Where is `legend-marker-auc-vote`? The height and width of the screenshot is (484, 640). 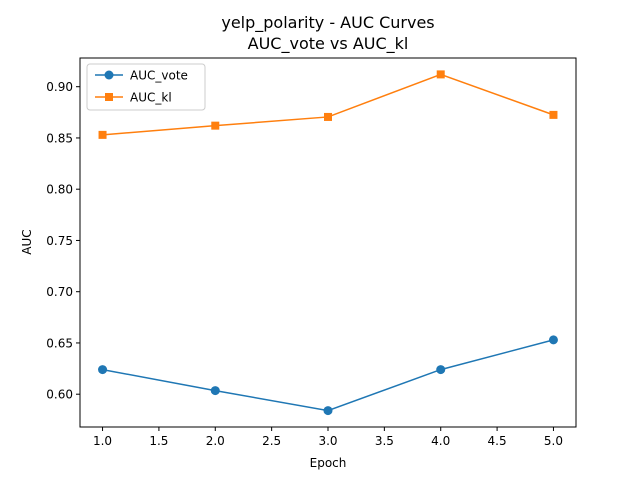
legend-marker-auc-vote is located at coordinates (109, 75).